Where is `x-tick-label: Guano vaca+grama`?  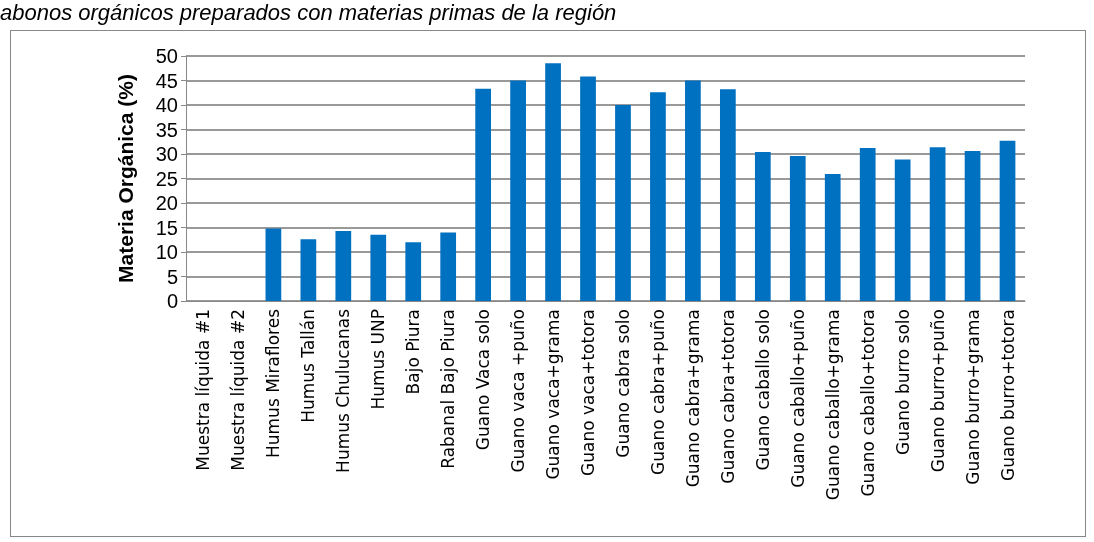
x-tick-label: Guano vaca+grama is located at coordinates (553, 394).